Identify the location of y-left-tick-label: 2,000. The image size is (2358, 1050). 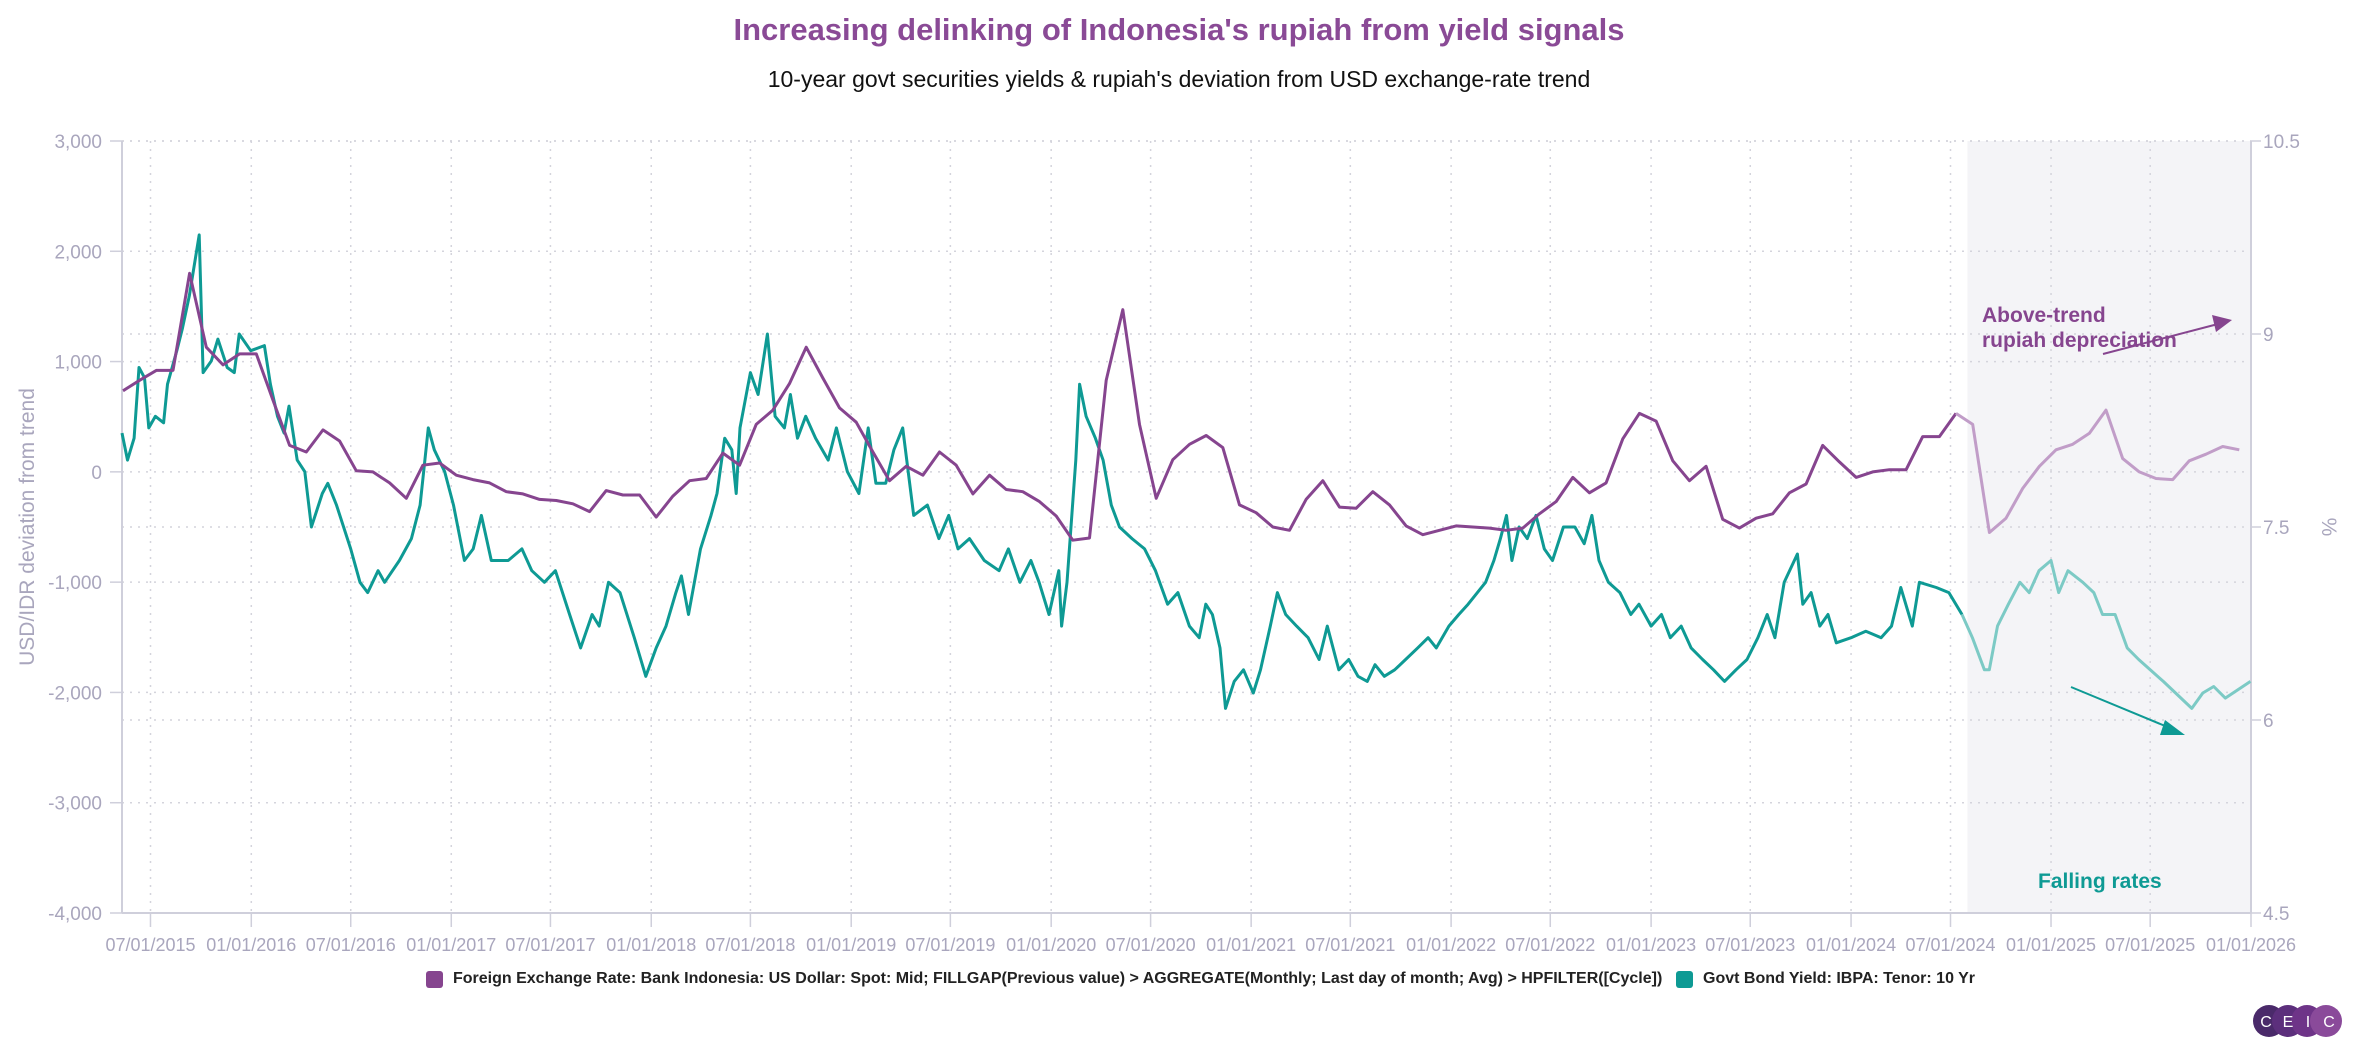
(78, 252).